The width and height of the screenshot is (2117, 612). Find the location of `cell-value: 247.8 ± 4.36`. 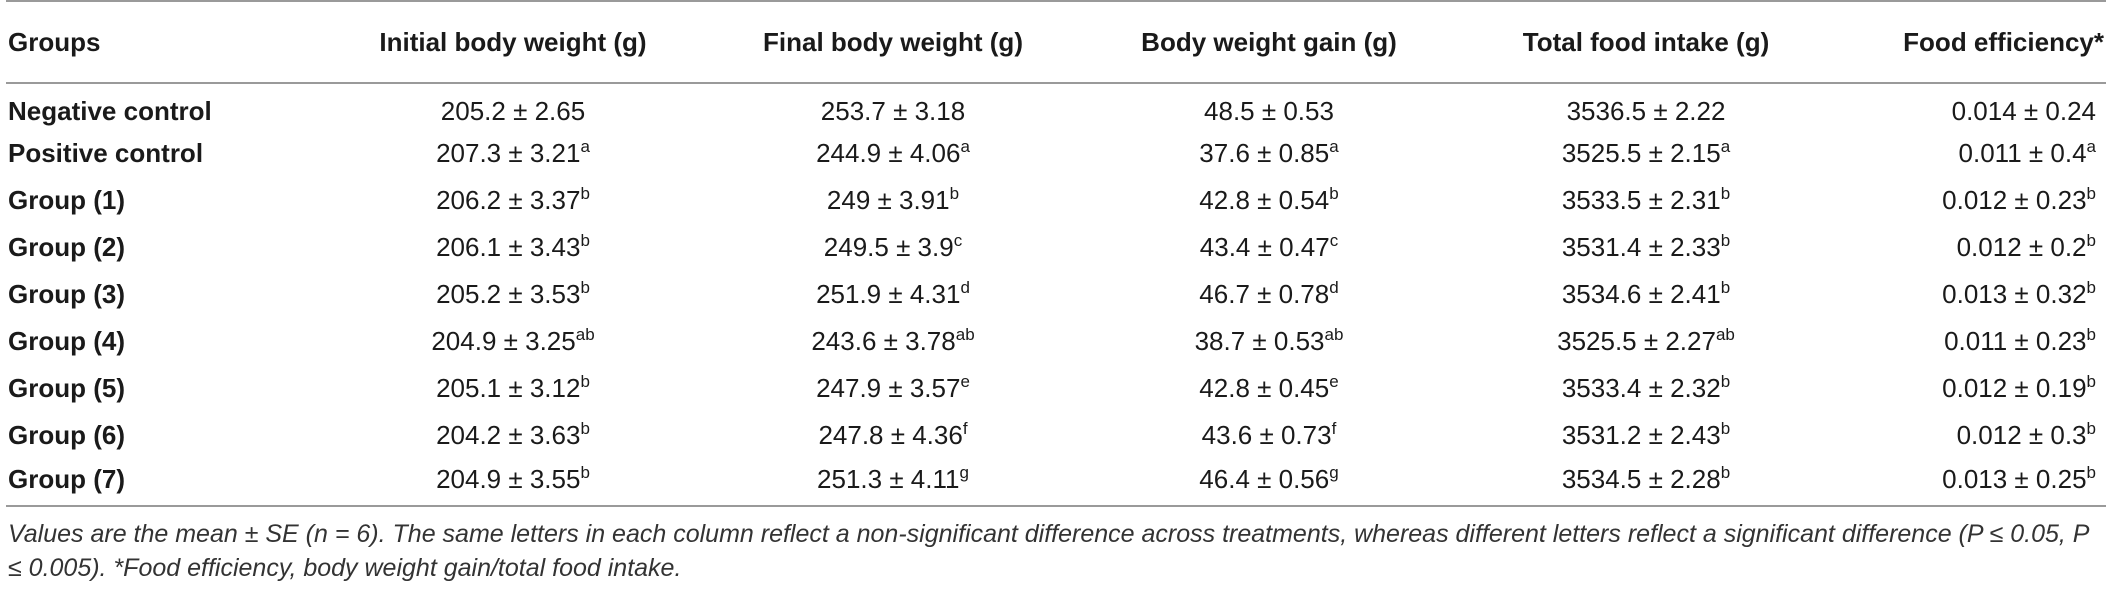

cell-value: 247.8 ± 4.36 is located at coordinates (890, 435).